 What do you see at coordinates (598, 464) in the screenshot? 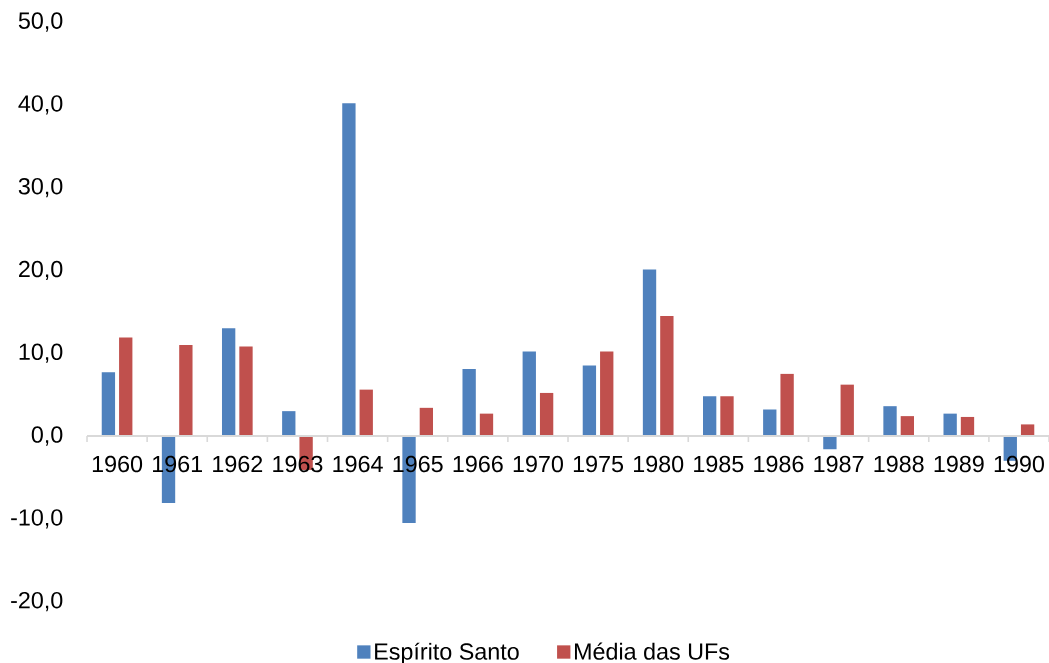
I see `x-tick-label: 1975` at bounding box center [598, 464].